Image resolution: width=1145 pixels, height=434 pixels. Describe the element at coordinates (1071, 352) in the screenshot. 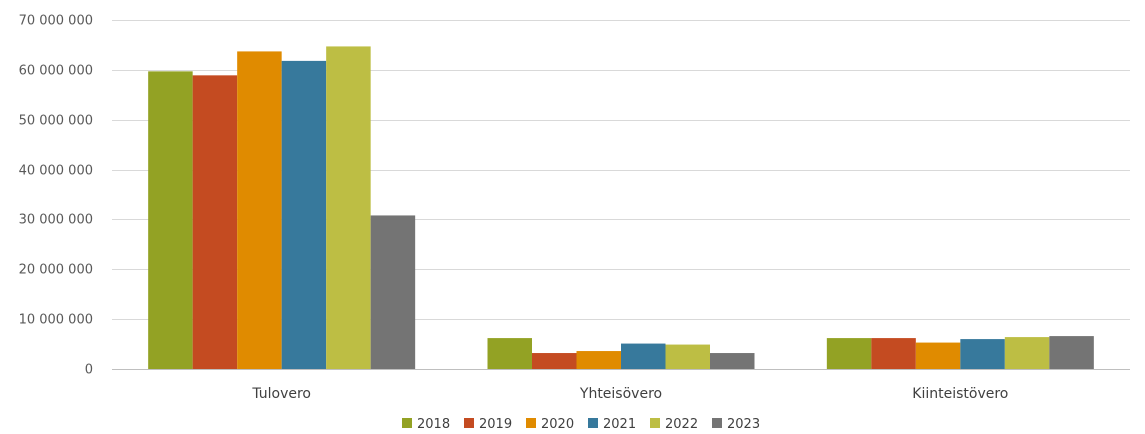

I see `bar-kiinteistövero-2023` at that location.